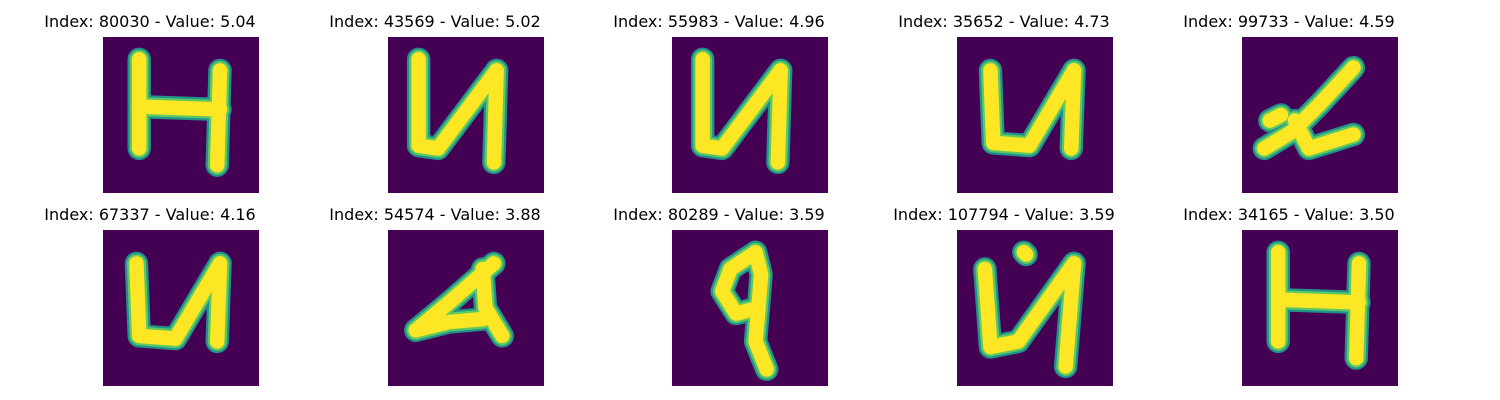  What do you see at coordinates (1004, 21) in the screenshot?
I see `panel-title: Index: 35652 - Value: 4.73` at bounding box center [1004, 21].